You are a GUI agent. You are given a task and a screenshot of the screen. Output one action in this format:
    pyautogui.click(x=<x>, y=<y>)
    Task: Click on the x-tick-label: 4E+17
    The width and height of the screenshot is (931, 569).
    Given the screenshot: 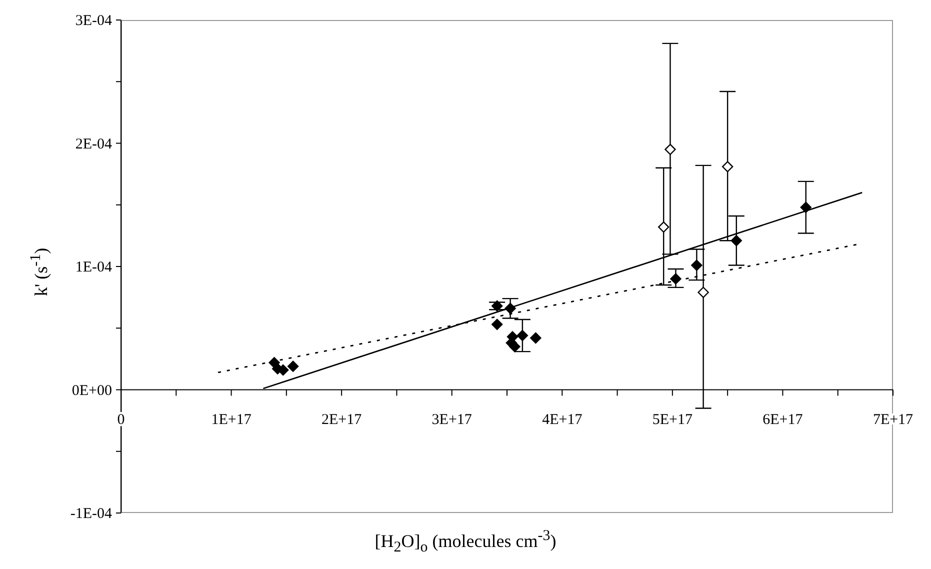 What is the action you would take?
    pyautogui.click(x=562, y=420)
    